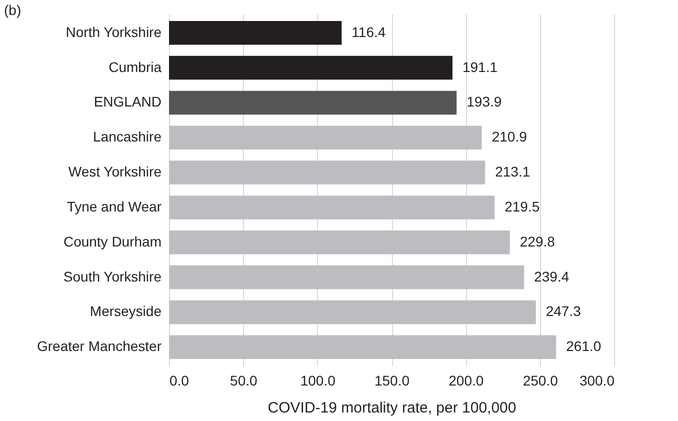 Image resolution: width=678 pixels, height=421 pixels. I want to click on y-tick-label: Tyne and Wear, so click(114, 206).